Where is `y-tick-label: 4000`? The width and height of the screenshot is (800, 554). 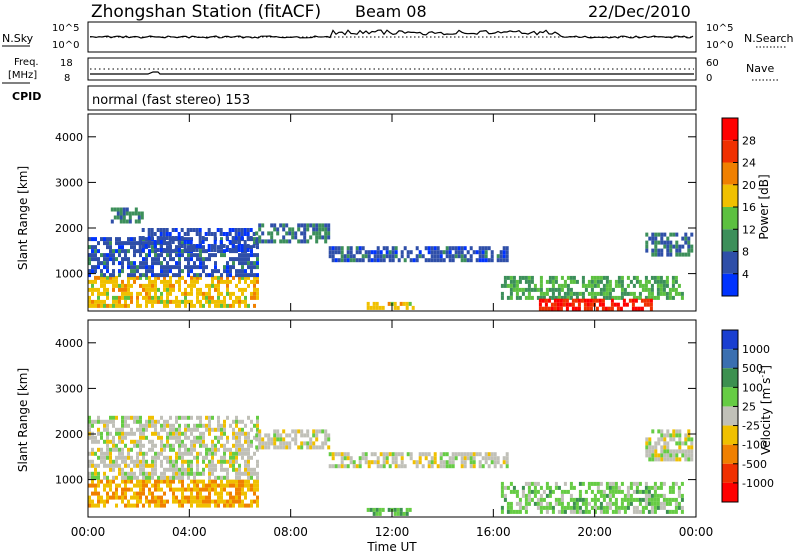 y-tick-label: 4000 is located at coordinates (69, 137).